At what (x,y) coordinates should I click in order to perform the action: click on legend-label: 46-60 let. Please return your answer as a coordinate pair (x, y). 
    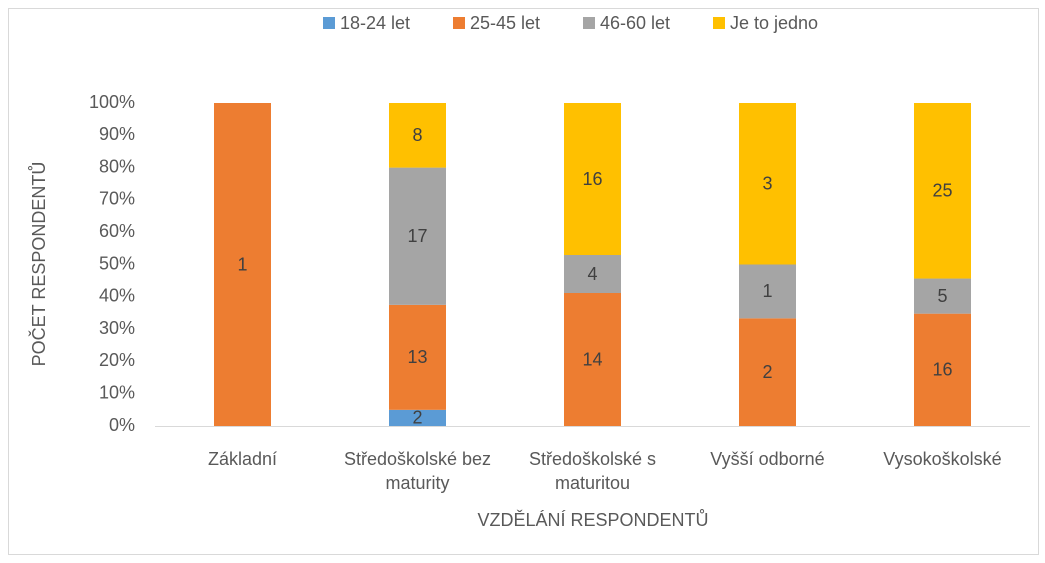
    Looking at the image, I should click on (635, 23).